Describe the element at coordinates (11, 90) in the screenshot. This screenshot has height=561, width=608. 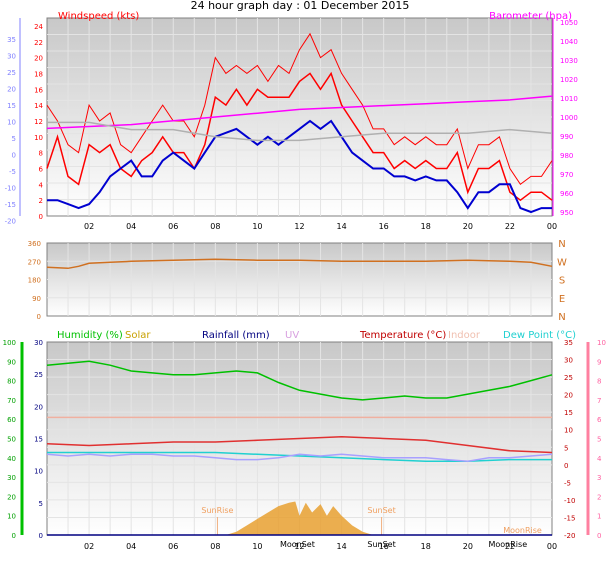
I see `windchill-y-tick: 20` at that location.